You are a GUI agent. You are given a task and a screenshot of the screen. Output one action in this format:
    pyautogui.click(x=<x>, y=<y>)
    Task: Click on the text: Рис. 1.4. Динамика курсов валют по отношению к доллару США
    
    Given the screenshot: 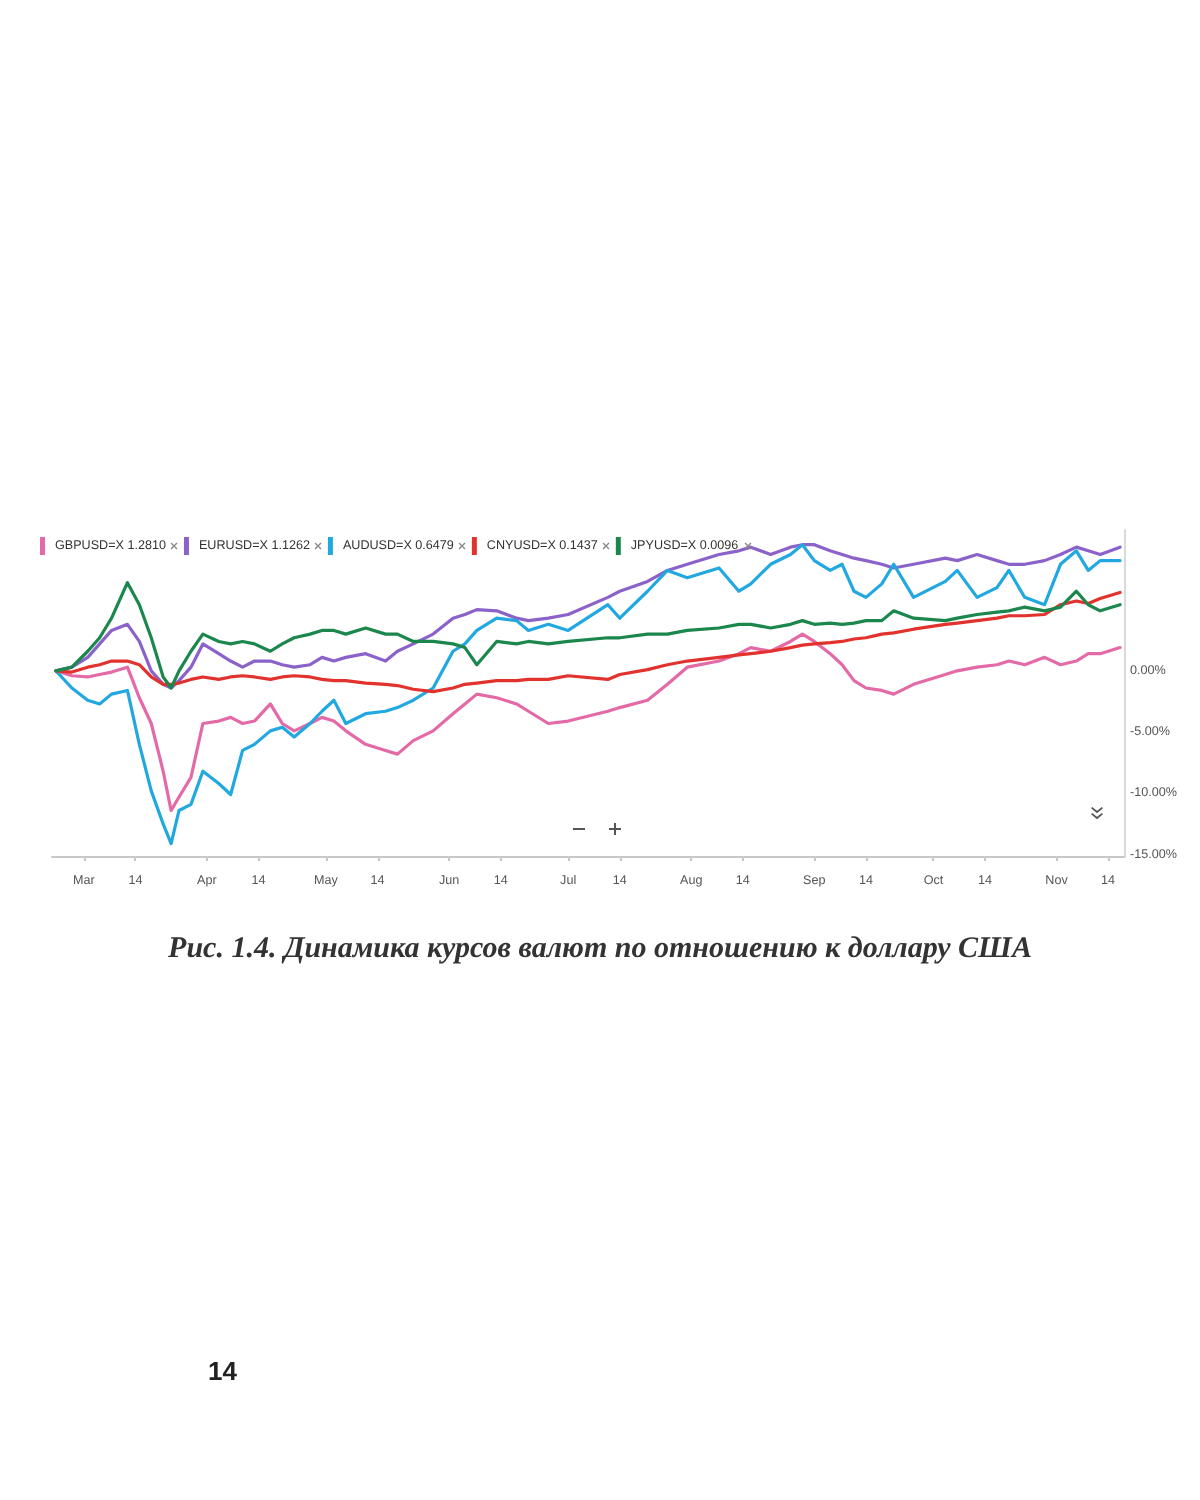 What is the action you would take?
    pyautogui.click(x=600, y=949)
    